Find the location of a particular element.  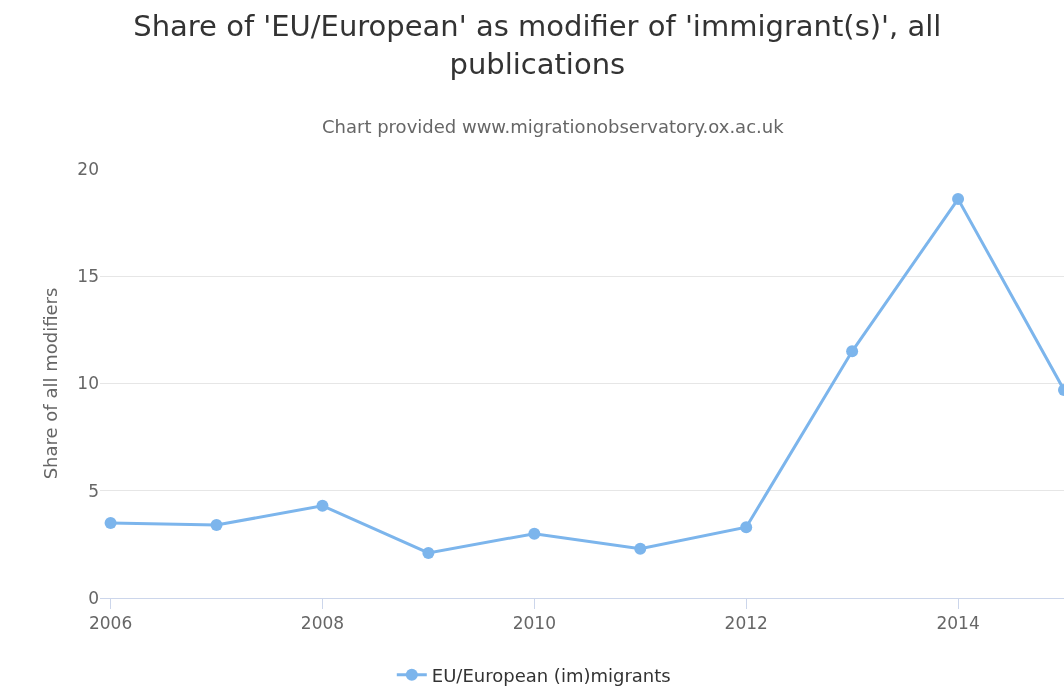

x-tick-label: 2010 is located at coordinates (534, 623).